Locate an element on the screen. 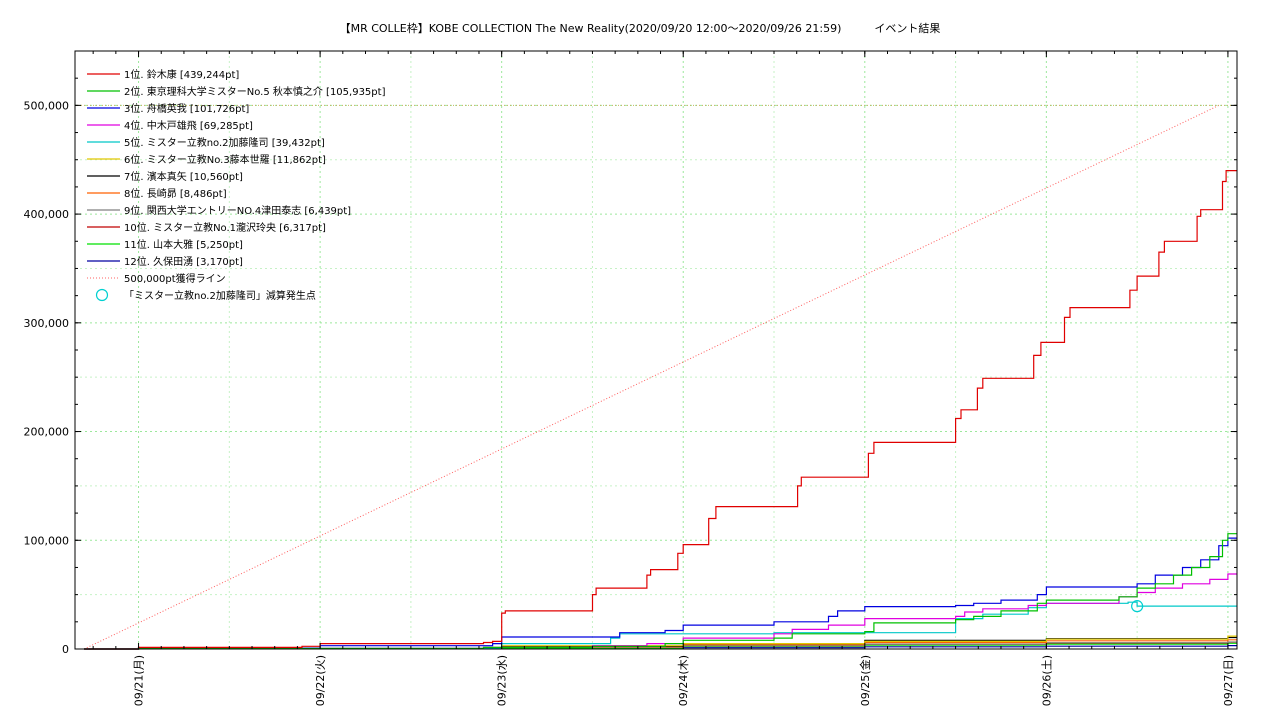 The height and width of the screenshot is (720, 1280). deduction-marker is located at coordinates (1137, 606).